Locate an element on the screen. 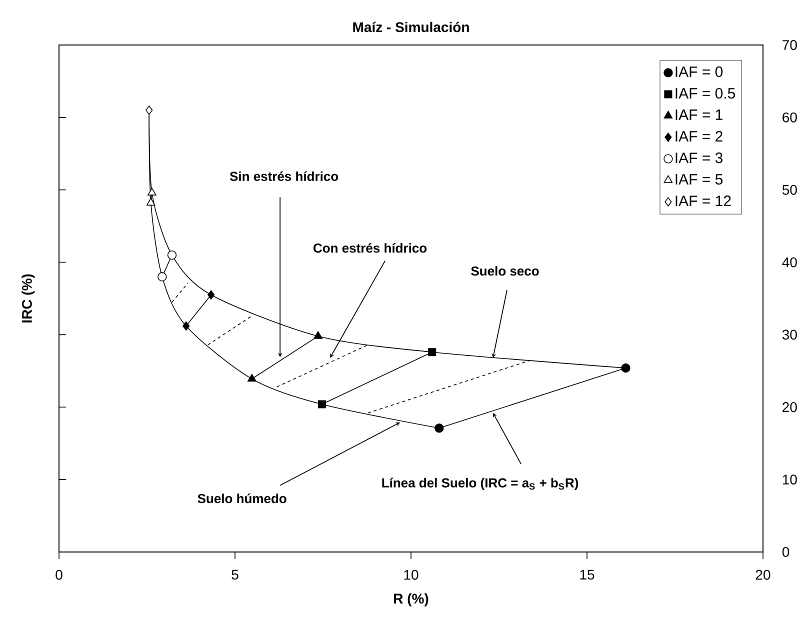  x-tick-label: 15 is located at coordinates (587, 575).